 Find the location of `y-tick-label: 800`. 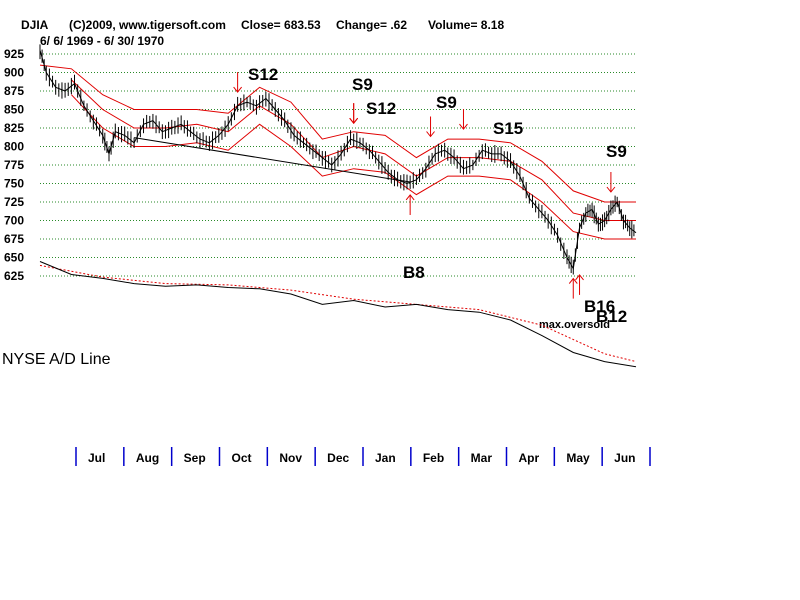

y-tick-label: 800 is located at coordinates (14, 147).